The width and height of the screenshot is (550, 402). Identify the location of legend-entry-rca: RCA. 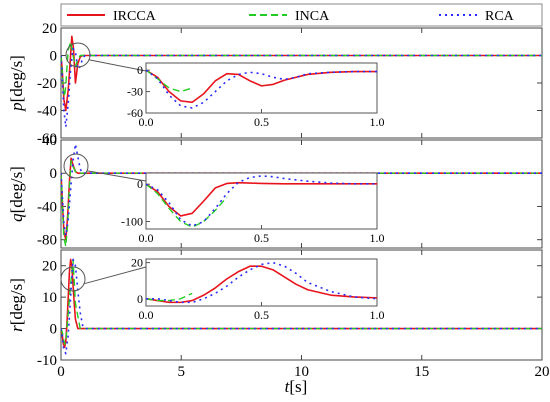
(477, 16).